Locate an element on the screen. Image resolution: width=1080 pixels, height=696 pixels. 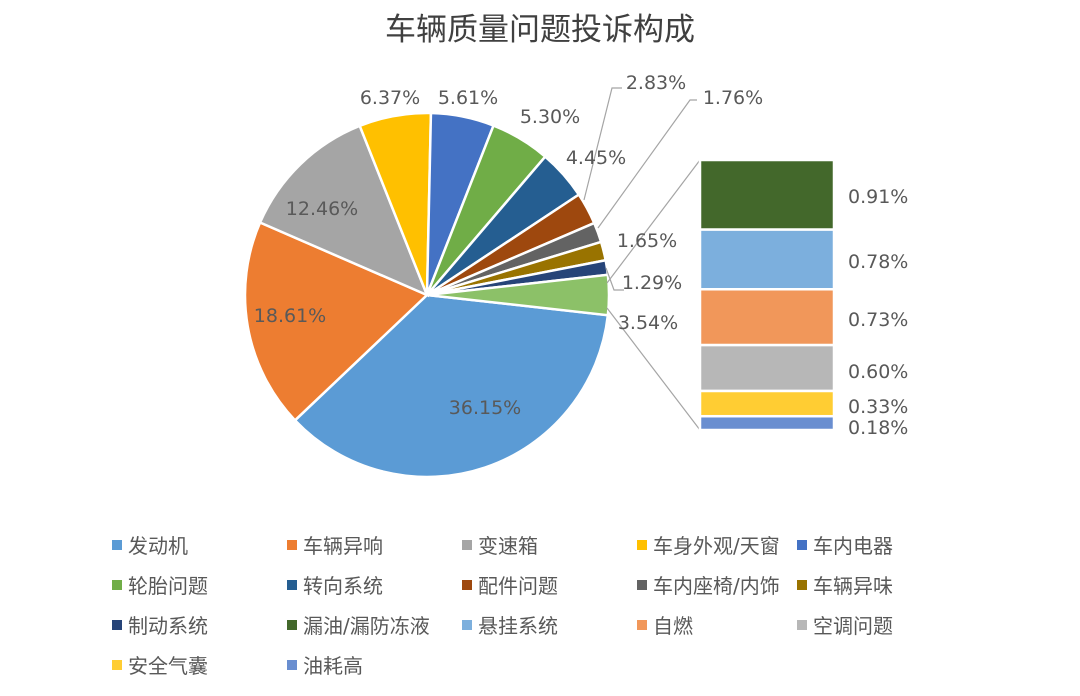
data-label: 1.65% is located at coordinates (647, 241).